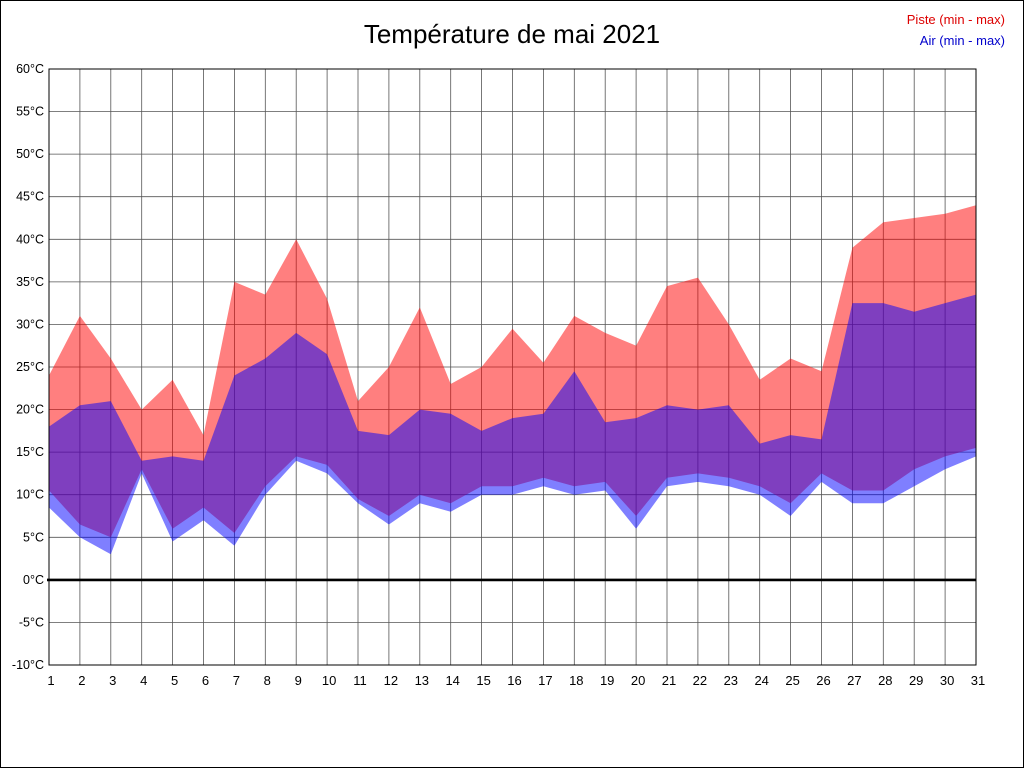 The height and width of the screenshot is (768, 1024). Describe the element at coordinates (916, 680) in the screenshot. I see `x-tick-label: 29` at that location.